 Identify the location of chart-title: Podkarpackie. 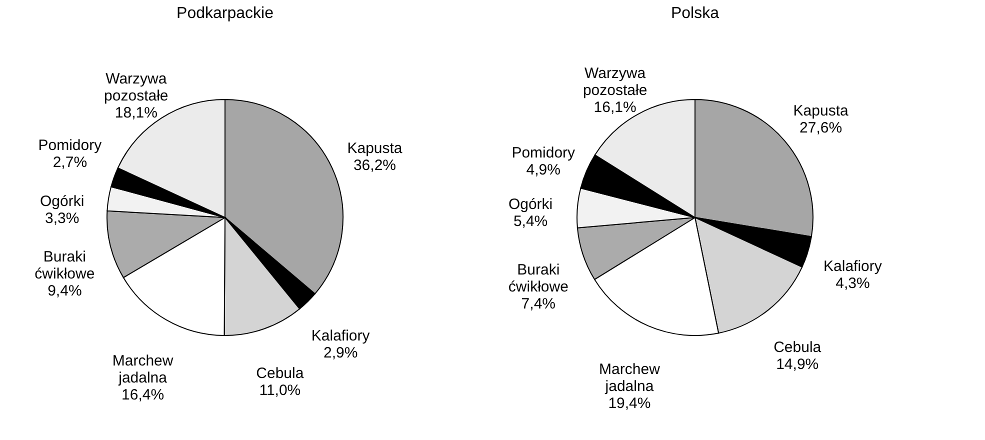
(225, 13).